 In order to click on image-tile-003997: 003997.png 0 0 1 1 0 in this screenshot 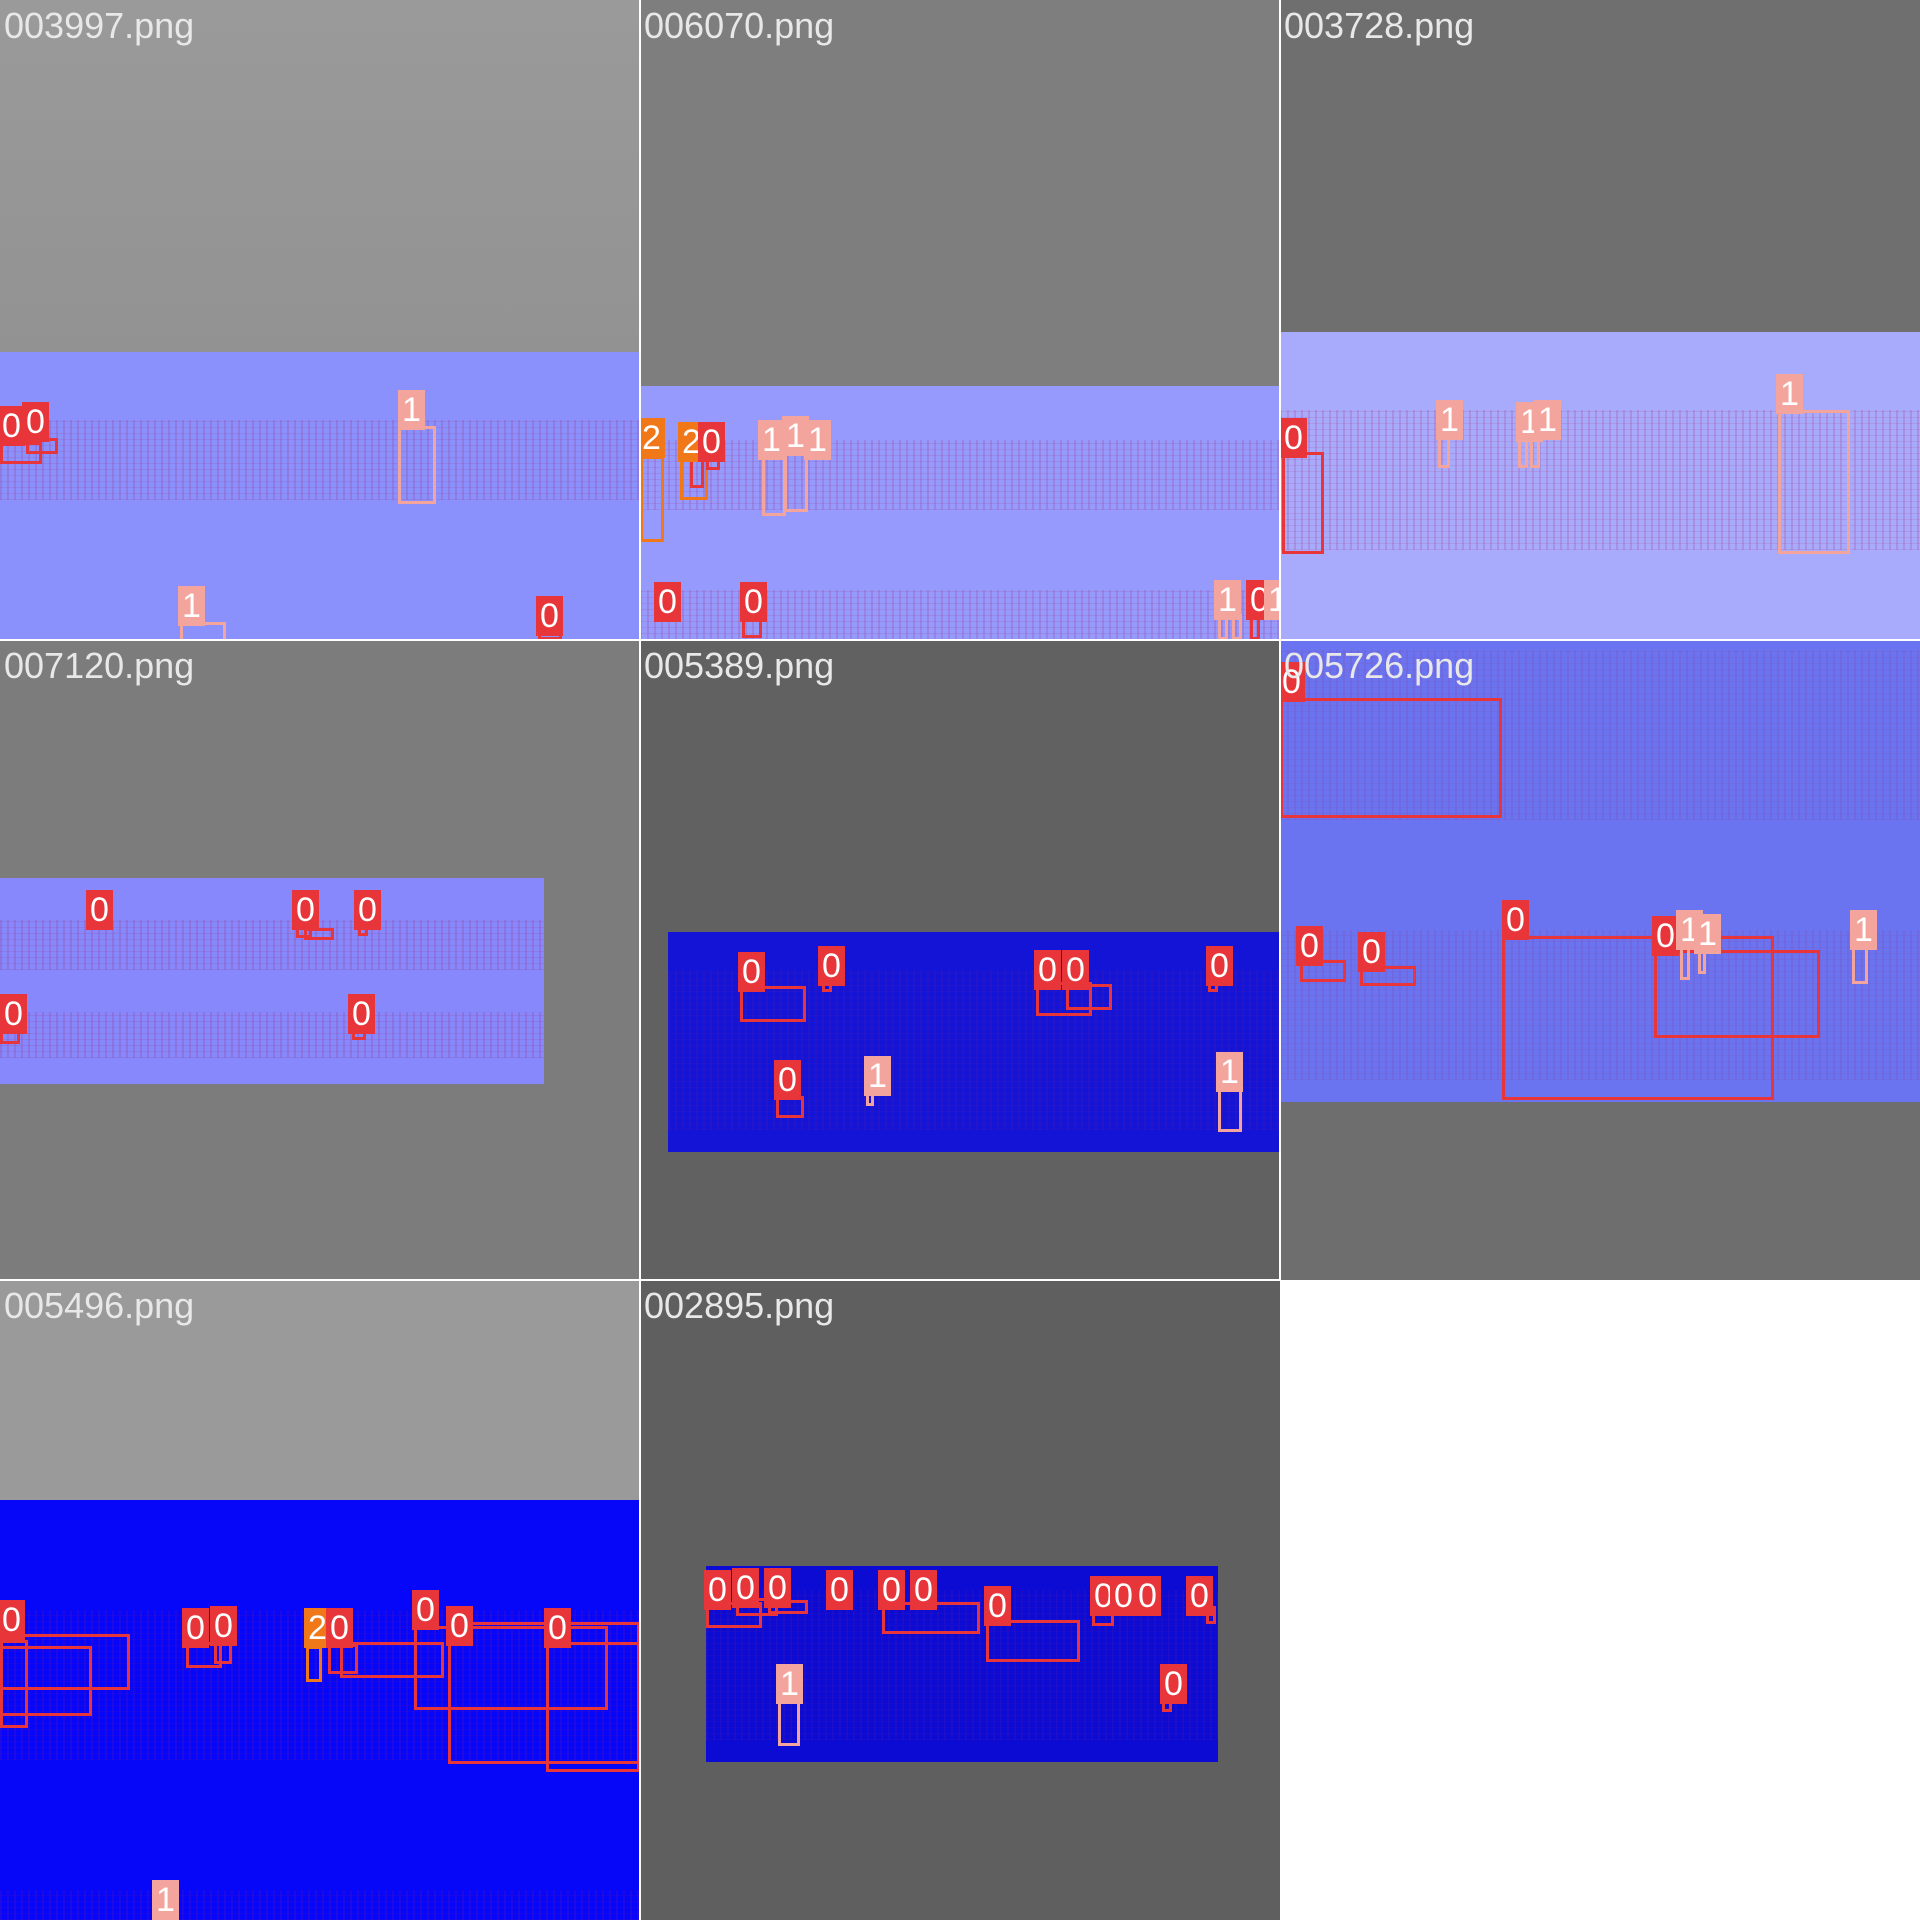, I will do `click(320, 320)`.